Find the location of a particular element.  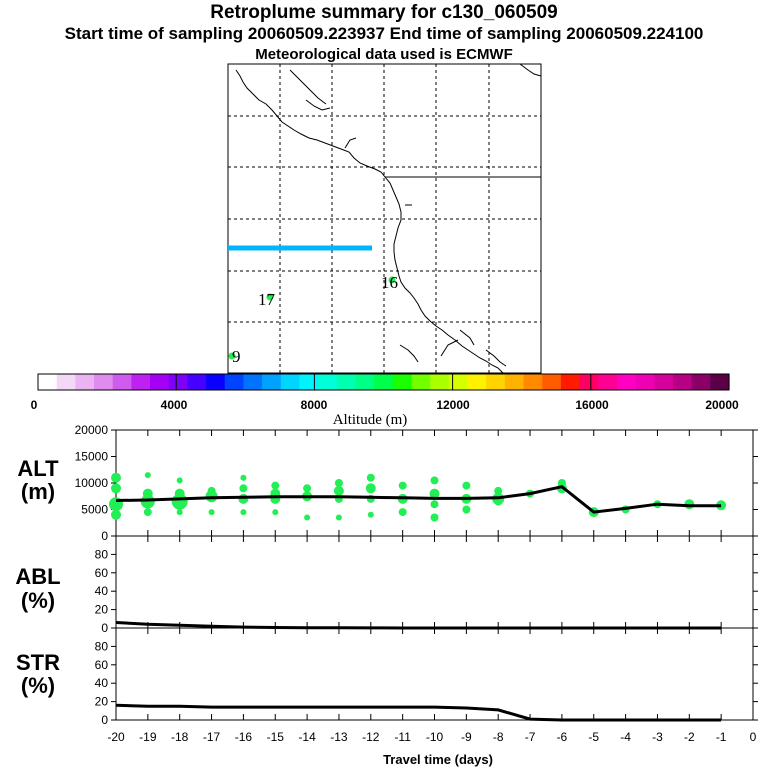

colorbar-tick-labels: 0 4000 8000 12000 16000 20000 is located at coordinates (385, 405).